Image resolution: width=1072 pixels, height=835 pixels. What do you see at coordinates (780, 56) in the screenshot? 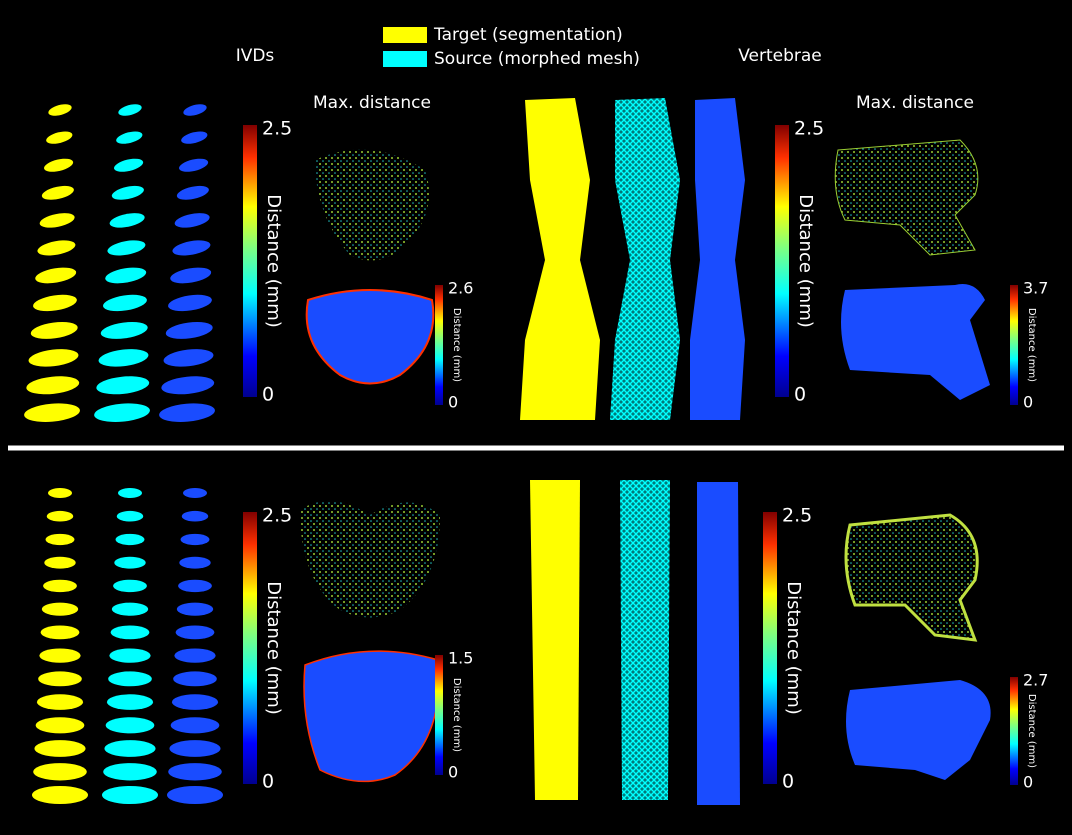
I see `vertebrae-title: Vertebrae` at bounding box center [780, 56].